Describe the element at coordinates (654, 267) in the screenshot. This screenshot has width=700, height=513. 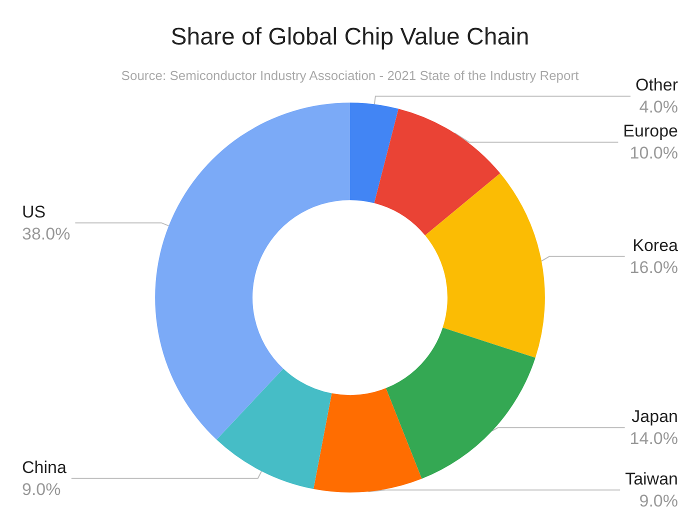
I see `data-label: 16.0%` at that location.